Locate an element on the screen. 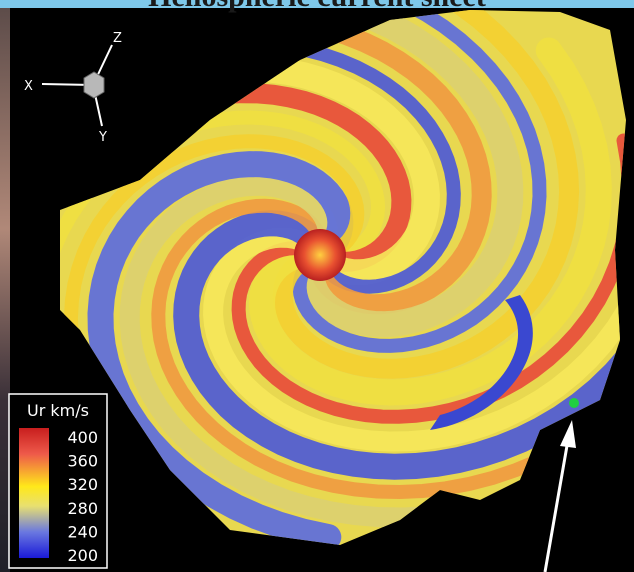 This screenshot has height=572, width=634. marker is located at coordinates (574, 403).